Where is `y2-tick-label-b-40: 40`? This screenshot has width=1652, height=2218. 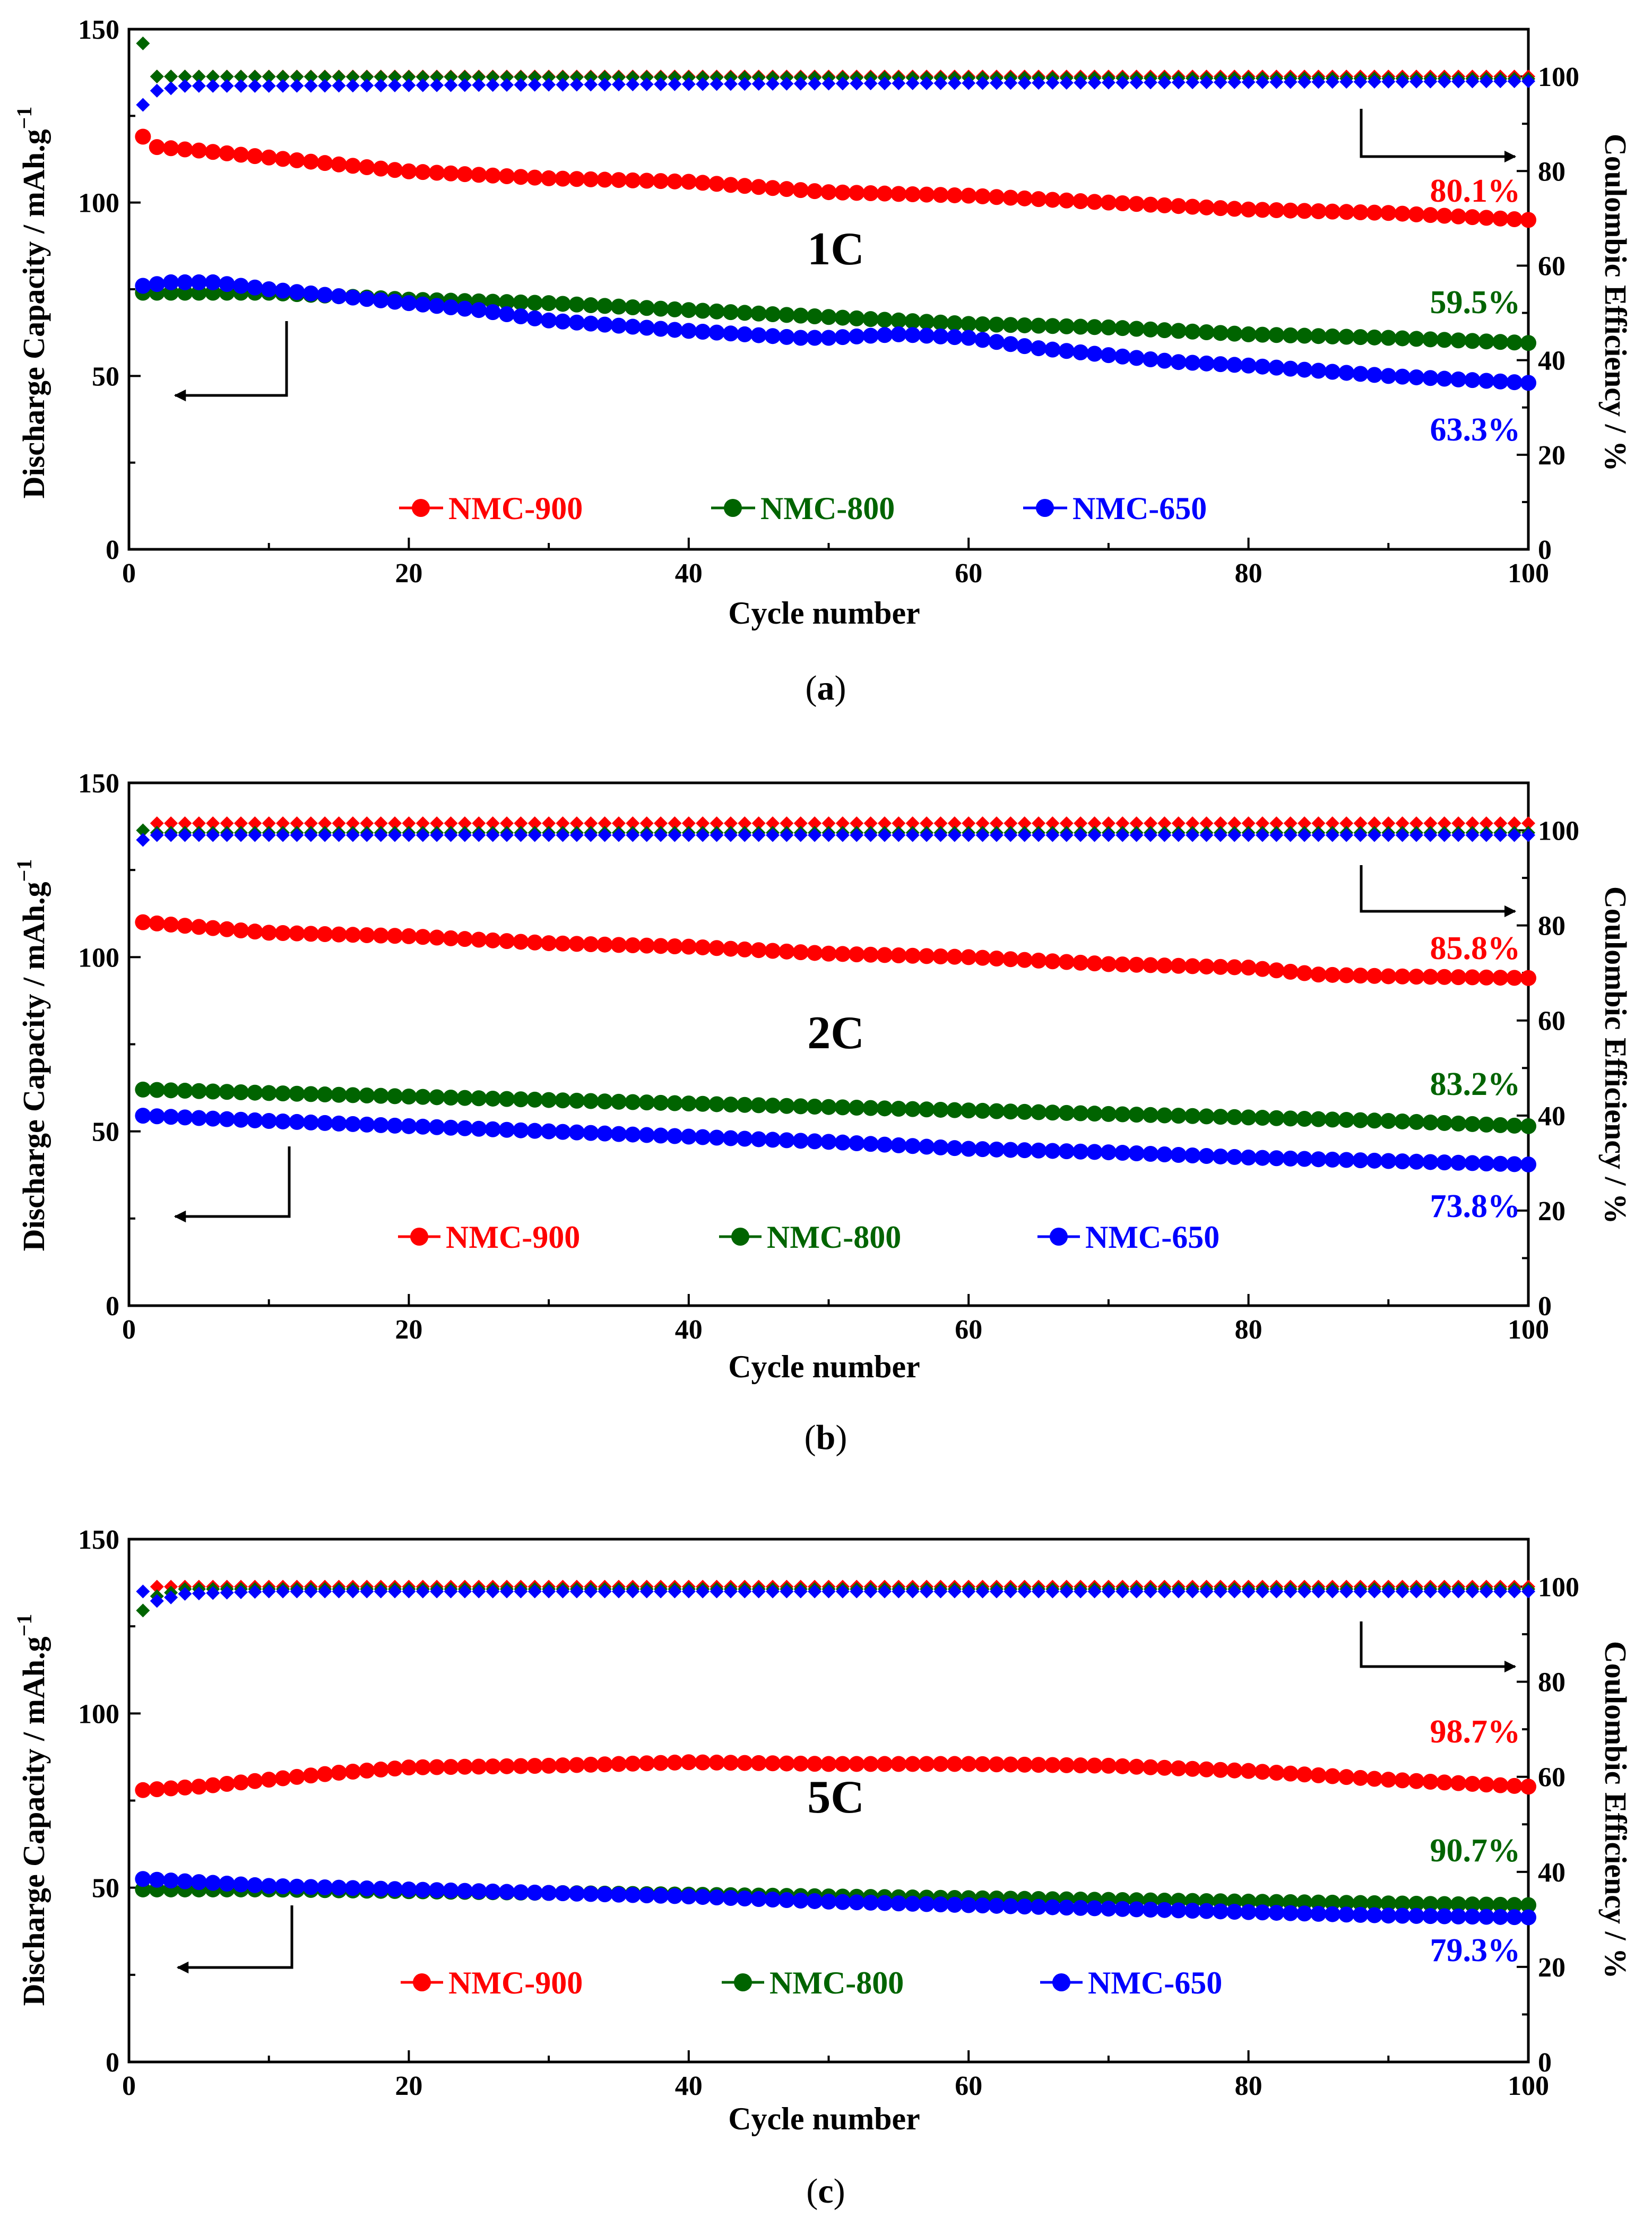
y2-tick-label-b-40: 40 is located at coordinates (1551, 1116).